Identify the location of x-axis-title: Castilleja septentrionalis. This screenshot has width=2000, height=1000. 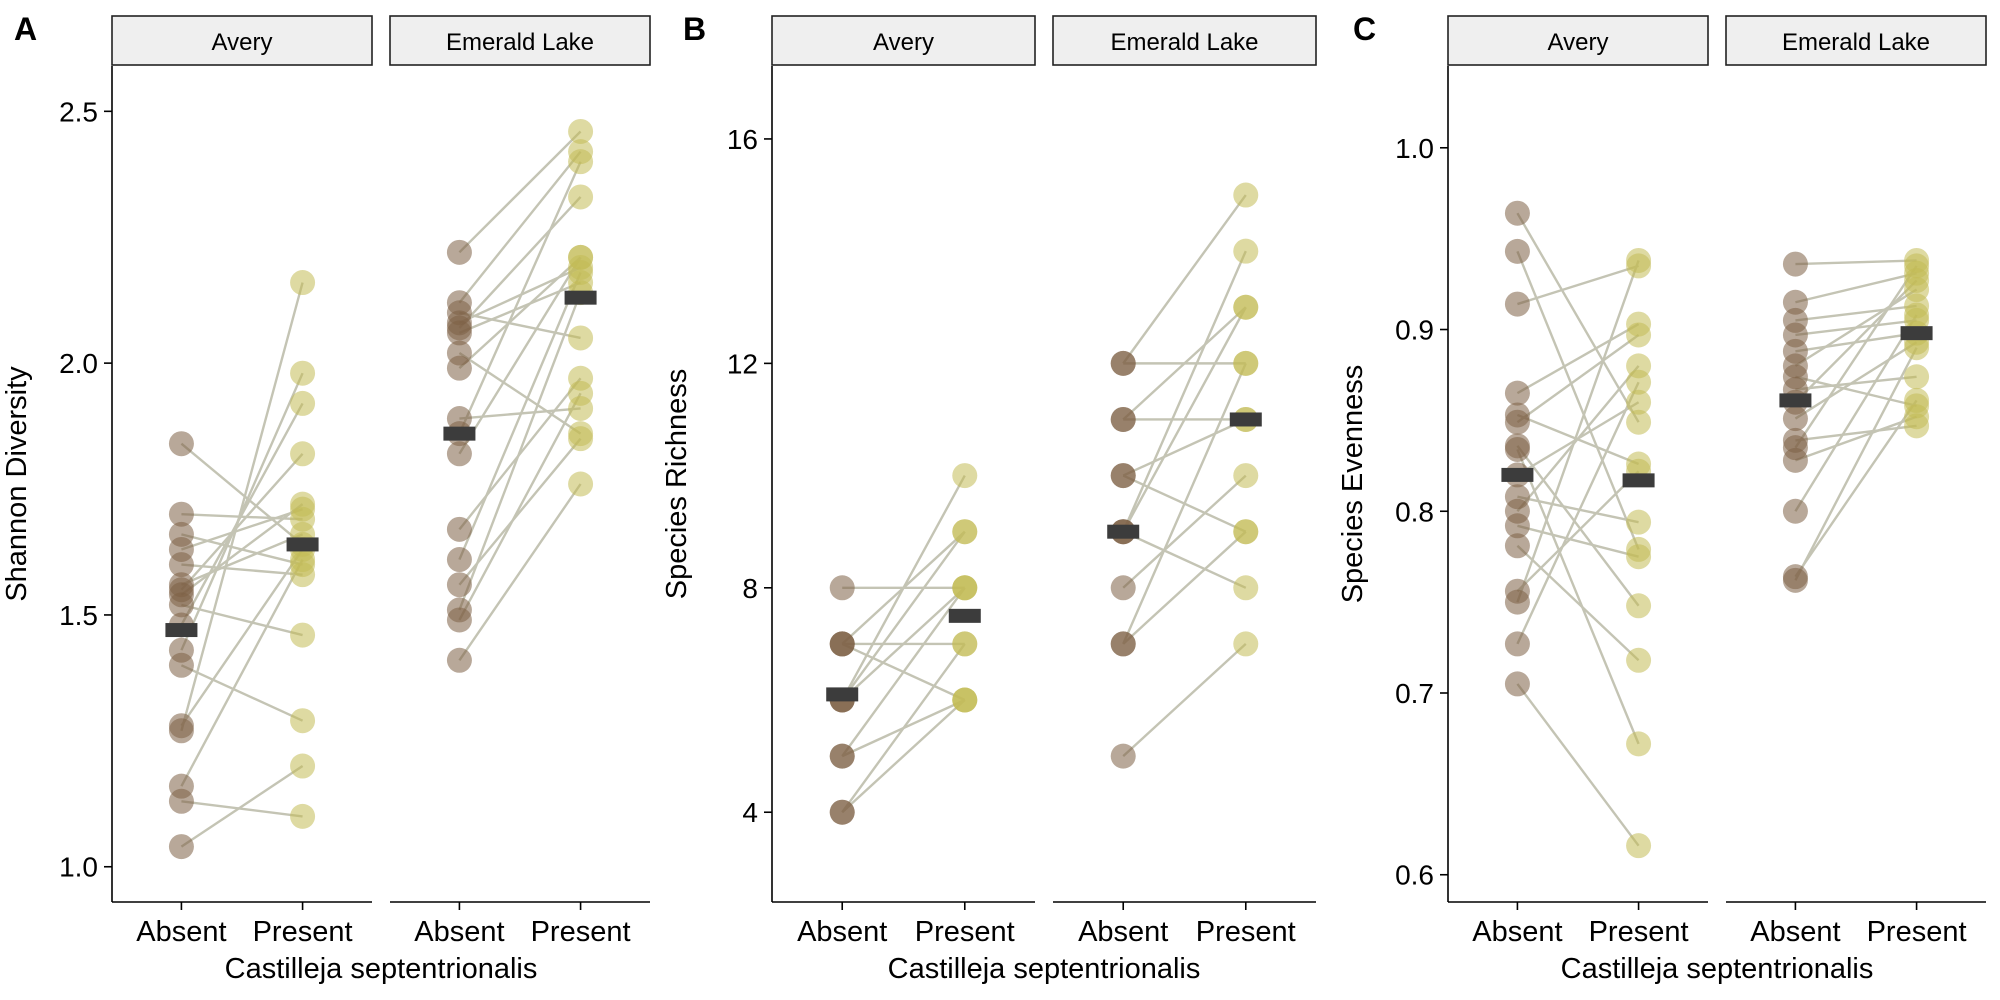
(1717, 969).